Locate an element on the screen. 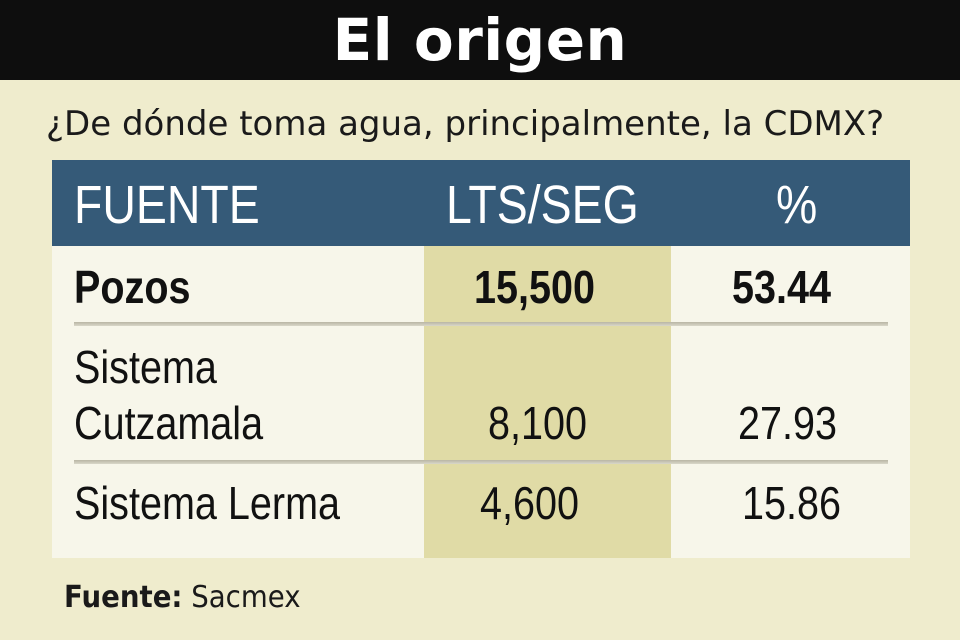 This screenshot has width=960, height=640. row-percent: 27.93 is located at coordinates (788, 423).